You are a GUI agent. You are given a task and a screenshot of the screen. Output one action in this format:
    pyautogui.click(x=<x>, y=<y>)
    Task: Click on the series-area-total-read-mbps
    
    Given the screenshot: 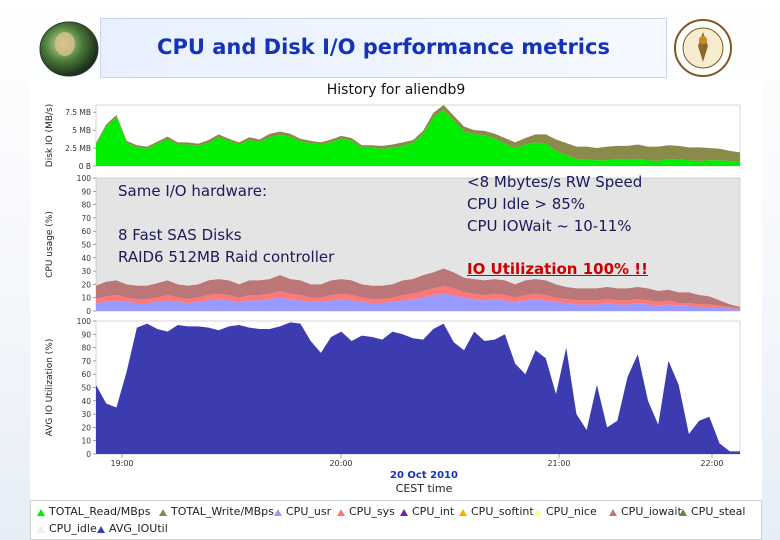 What is the action you would take?
    pyautogui.click(x=418, y=138)
    